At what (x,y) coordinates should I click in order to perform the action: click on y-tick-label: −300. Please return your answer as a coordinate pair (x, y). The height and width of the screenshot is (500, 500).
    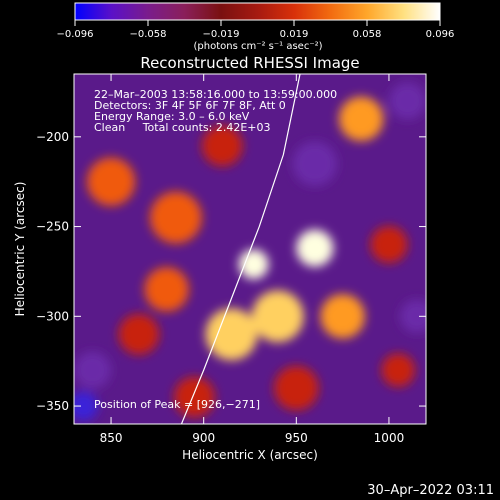
    Looking at the image, I should click on (52, 316).